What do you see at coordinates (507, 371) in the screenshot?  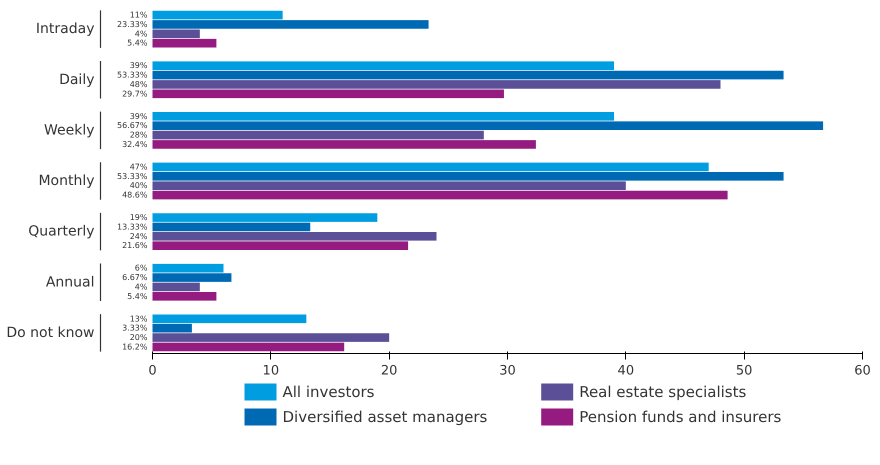 I see `x-tick-label: 30` at bounding box center [507, 371].